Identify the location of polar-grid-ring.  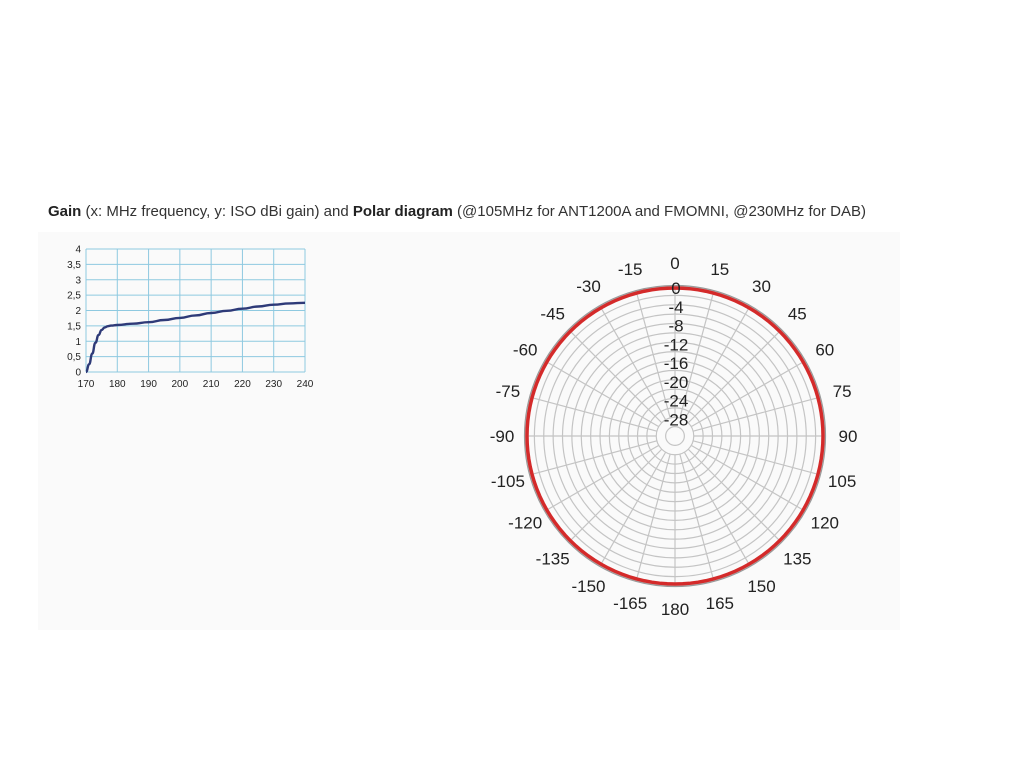
(675, 436).